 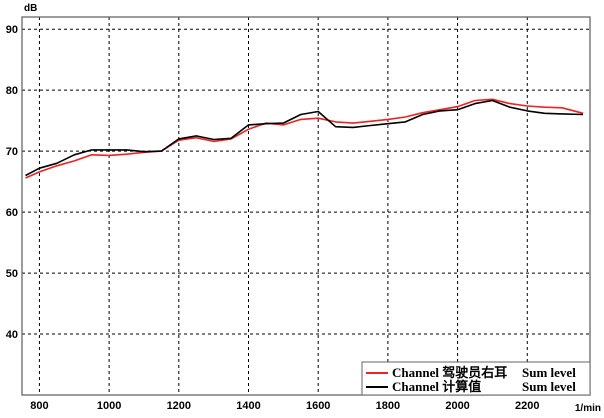 I want to click on legend-name-series-1: Channel 驾驶员右耳, so click(x=449, y=372).